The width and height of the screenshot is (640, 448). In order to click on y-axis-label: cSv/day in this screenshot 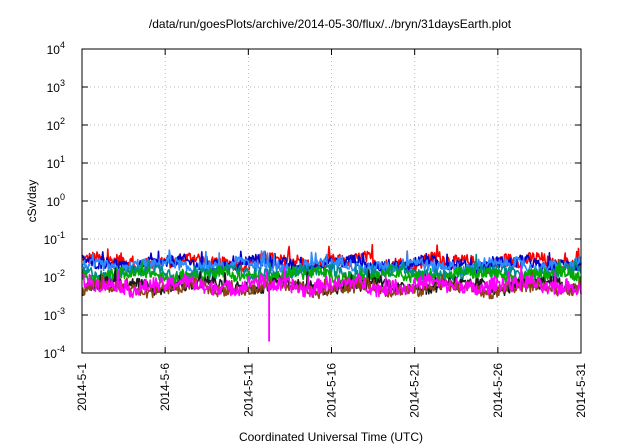, I will do `click(32, 201)`.